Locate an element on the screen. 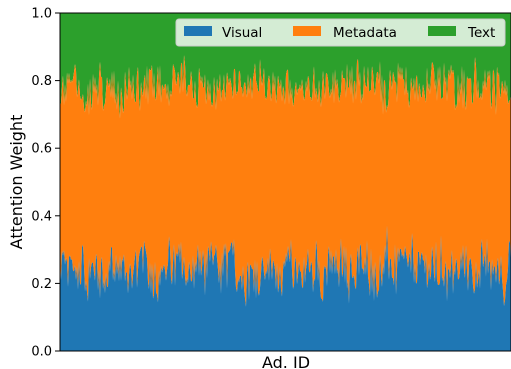 The height and width of the screenshot is (369, 511). y-tick-label: 0.8 is located at coordinates (41, 81).